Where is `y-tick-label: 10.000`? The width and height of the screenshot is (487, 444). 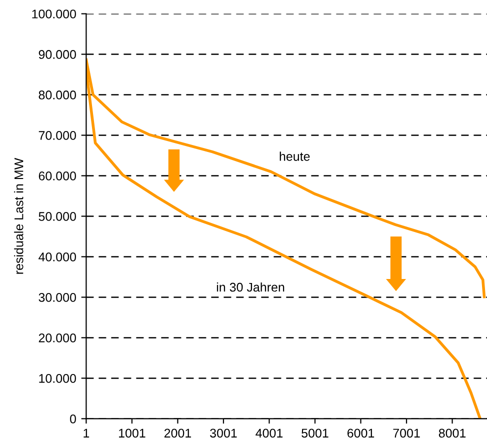
y-tick-label: 10.000 is located at coordinates (57, 378).